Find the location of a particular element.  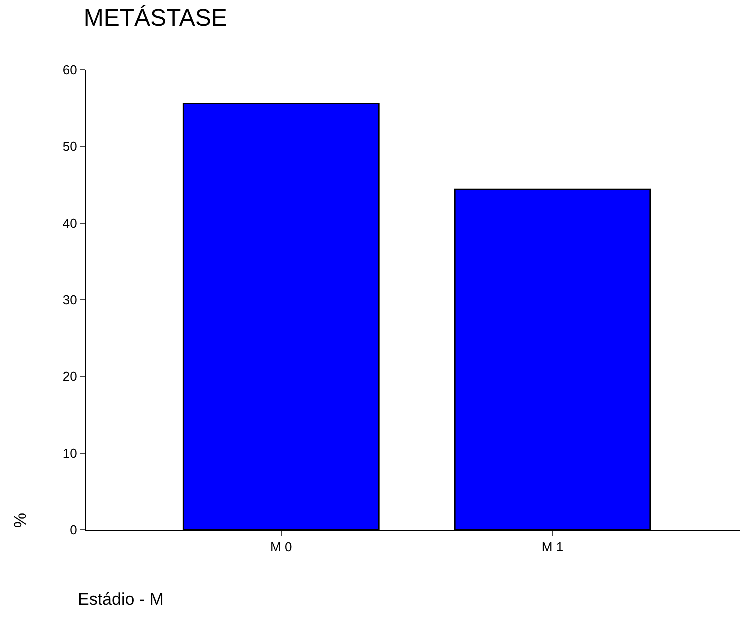

y-tick-label: 0 is located at coordinates (74, 530).